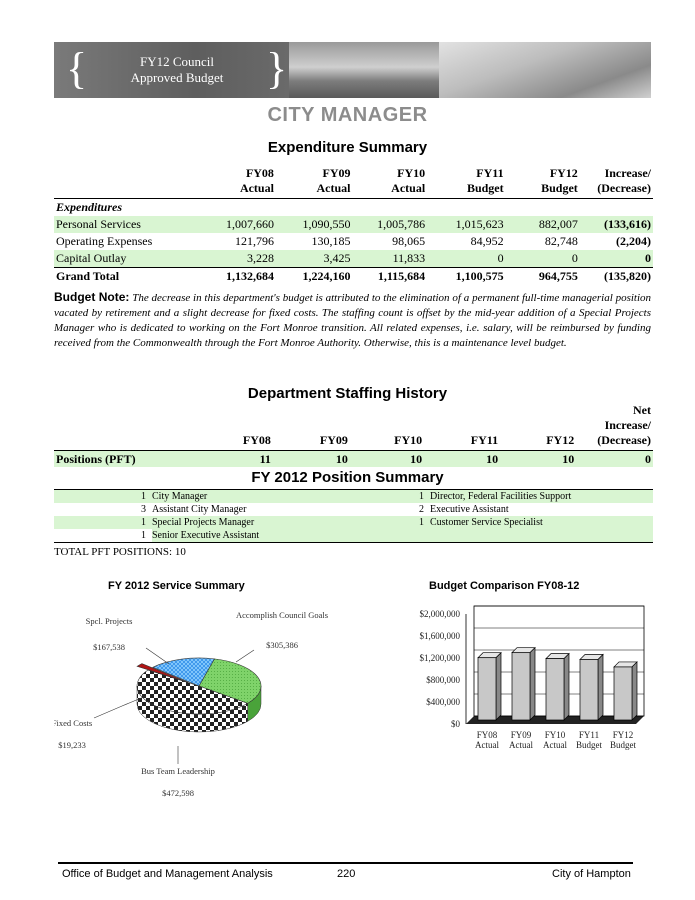 This screenshot has height=900, width=695. I want to click on grand-total-label: Grand Total, so click(88, 276).